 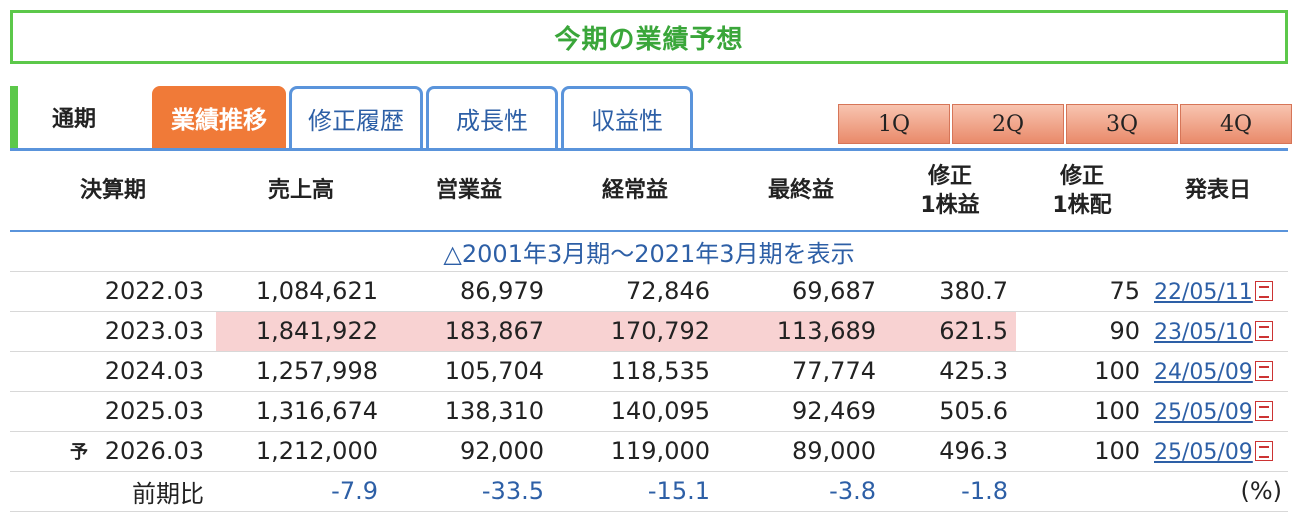 I want to click on row-sales: 1,212,000, so click(x=301, y=451).